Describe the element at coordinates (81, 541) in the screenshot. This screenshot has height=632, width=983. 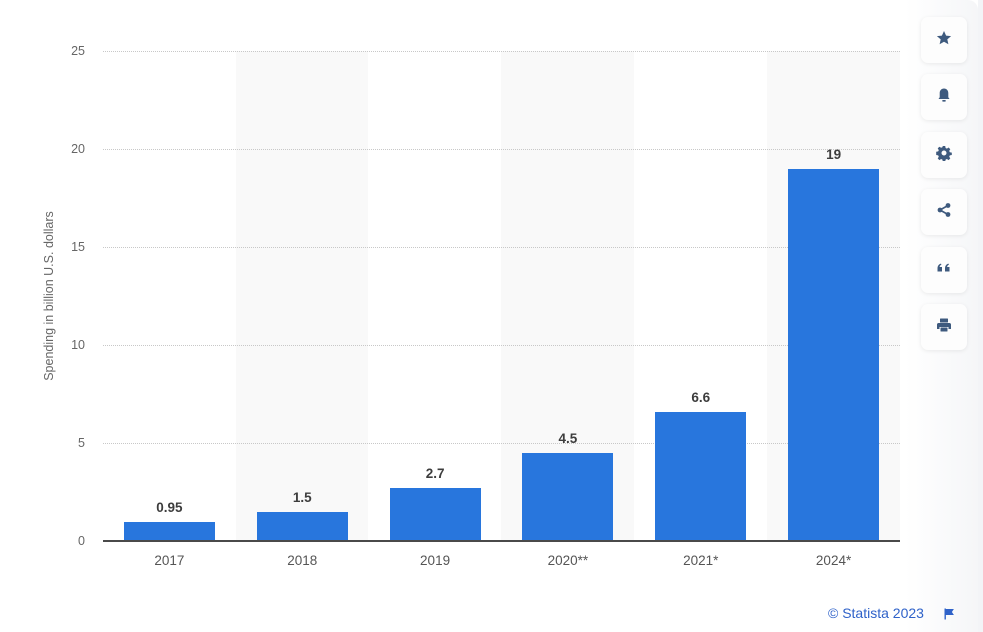
I see `y-tick: 0` at that location.